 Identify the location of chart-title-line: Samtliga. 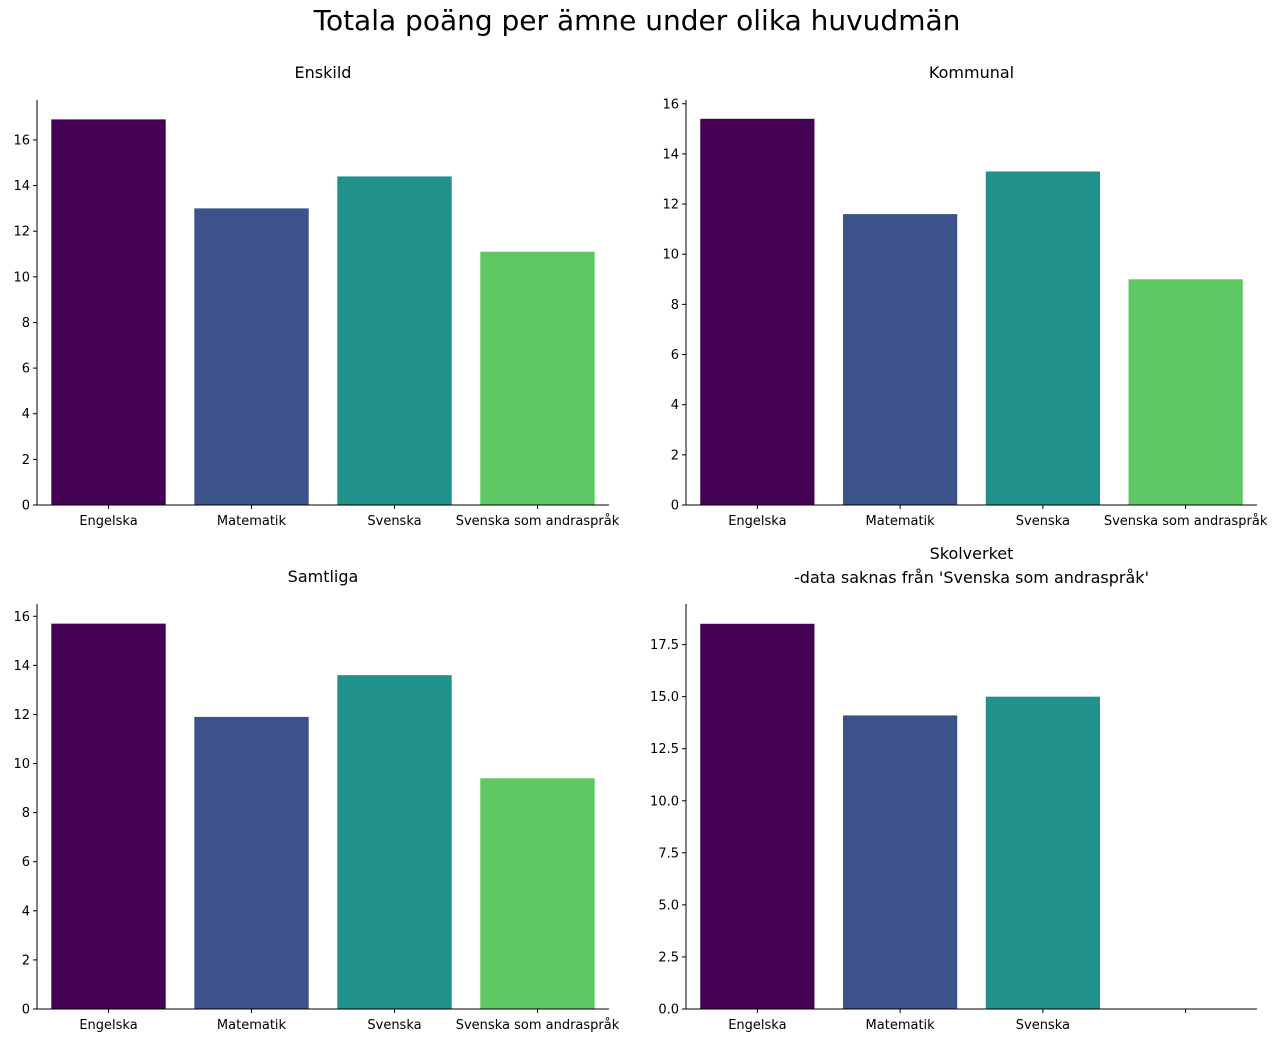
(323, 576).